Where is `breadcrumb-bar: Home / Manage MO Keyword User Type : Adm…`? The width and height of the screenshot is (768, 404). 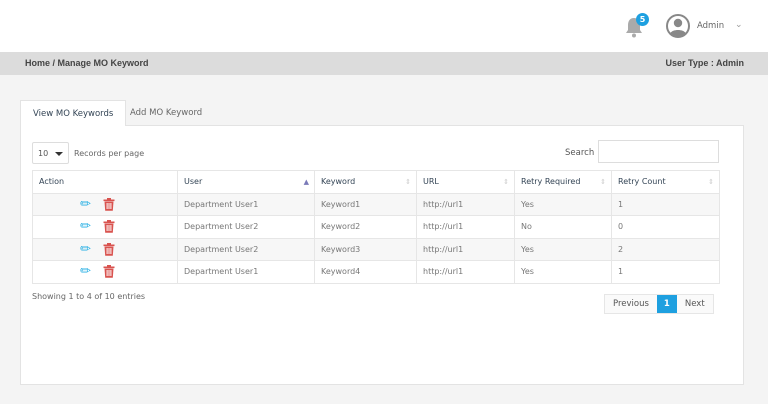 breadcrumb-bar: Home / Manage MO Keyword User Type : Adm… is located at coordinates (384, 63).